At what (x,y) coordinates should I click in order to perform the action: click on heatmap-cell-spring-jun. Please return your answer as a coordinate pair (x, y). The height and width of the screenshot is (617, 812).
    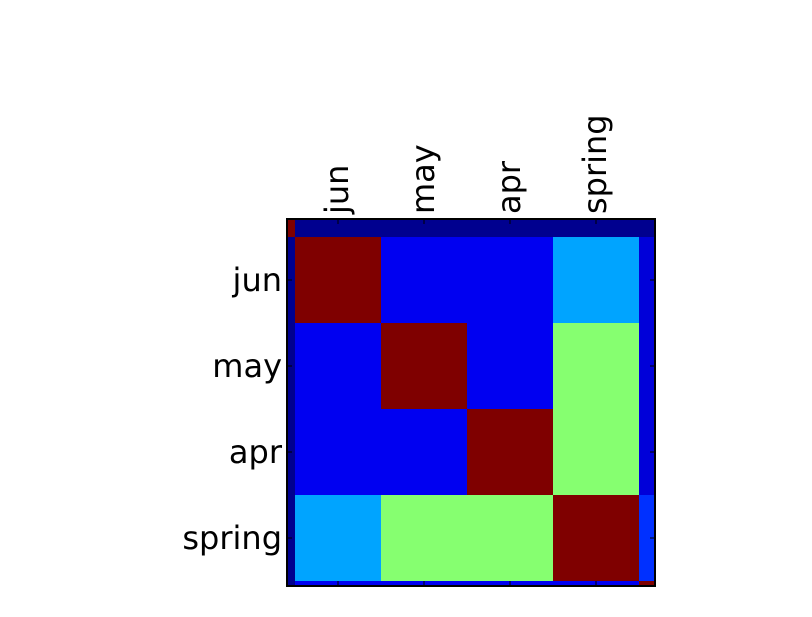
    Looking at the image, I should click on (338, 538).